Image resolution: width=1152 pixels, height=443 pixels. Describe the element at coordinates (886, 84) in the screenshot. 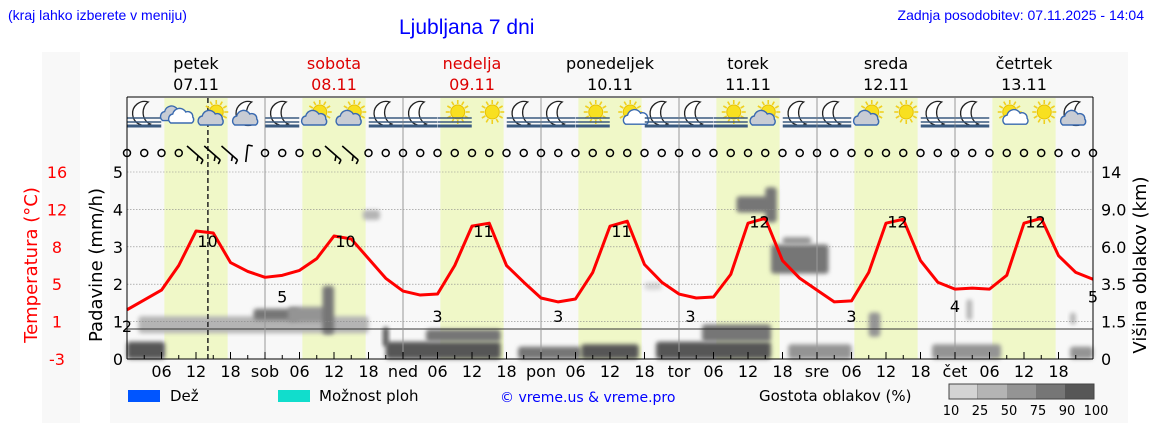

I see `day-date: 12.11` at that location.